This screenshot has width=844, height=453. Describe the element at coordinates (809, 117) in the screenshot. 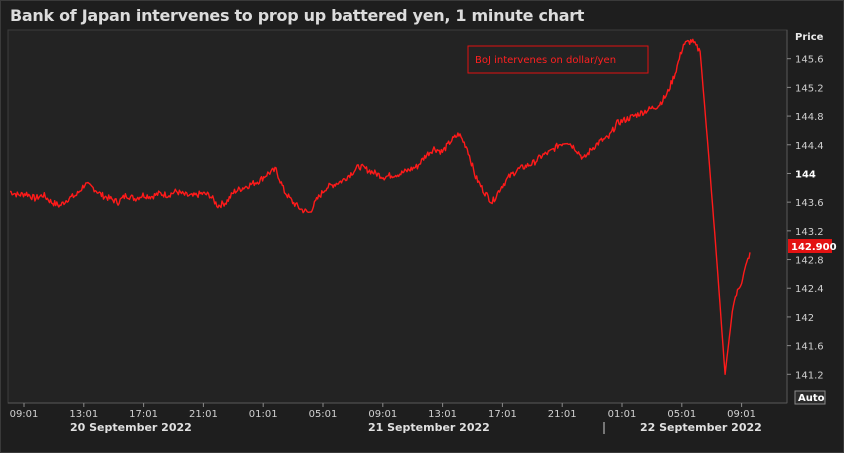

I see `y-tick-label: 144.8` at that location.